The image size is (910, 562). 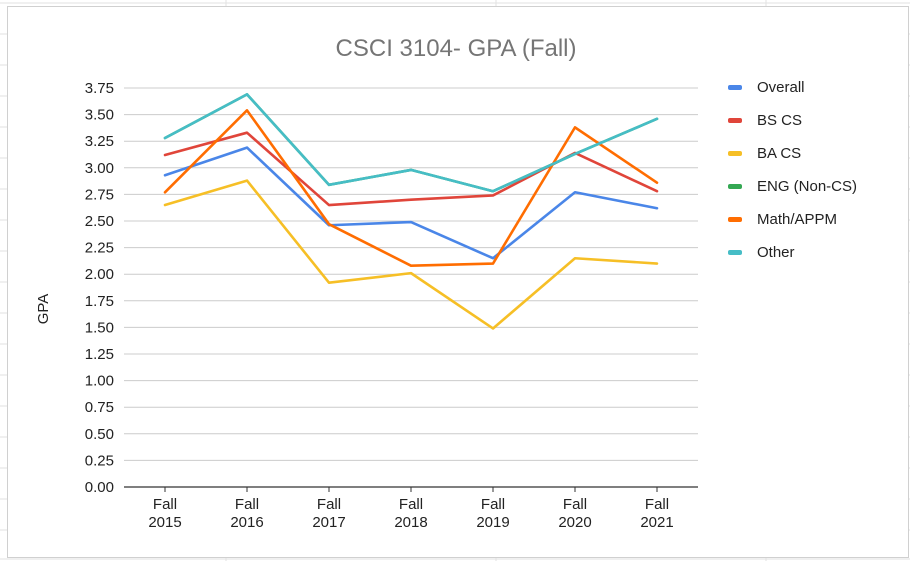 What do you see at coordinates (410, 513) in the screenshot?
I see `x-tick-label: Fall 2018` at bounding box center [410, 513].